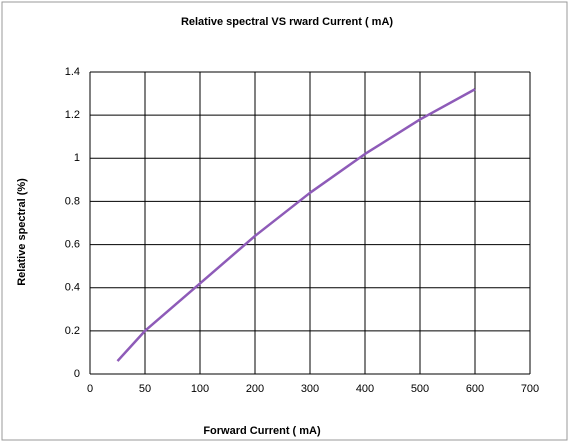  I want to click on y-tick-label: 0, so click(77, 374).